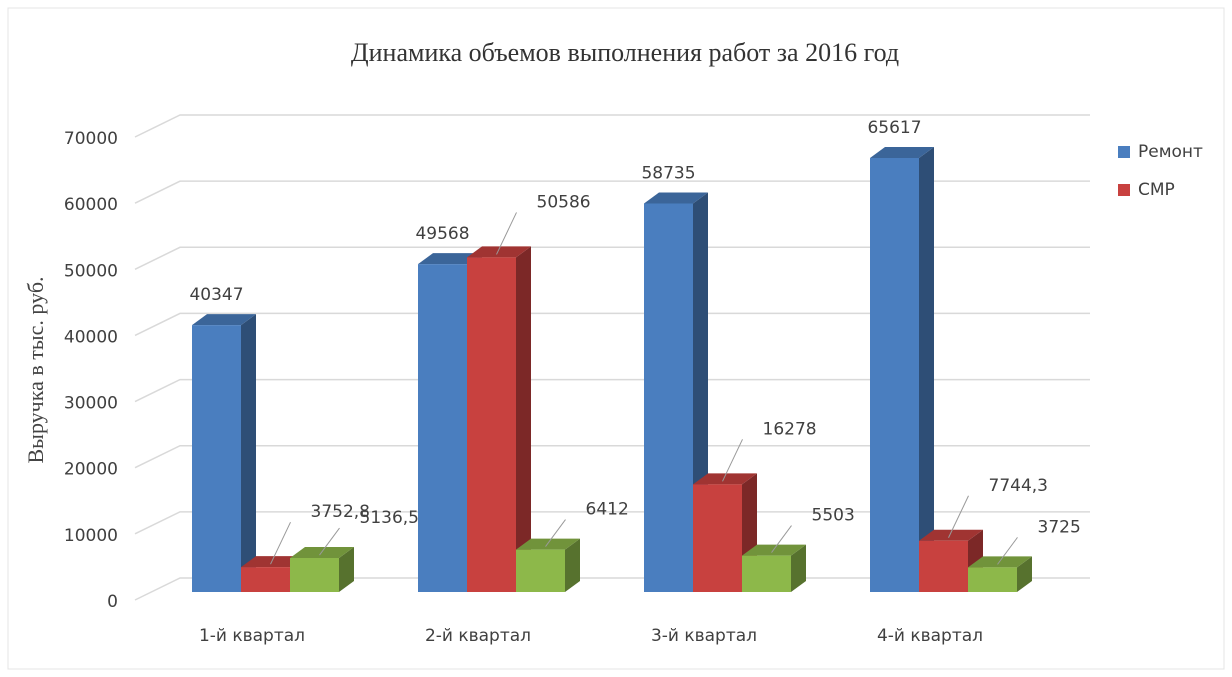 This screenshot has width=1232, height=677. What do you see at coordinates (91, 139) in the screenshot?
I see `y-tick-label: 70000` at bounding box center [91, 139].